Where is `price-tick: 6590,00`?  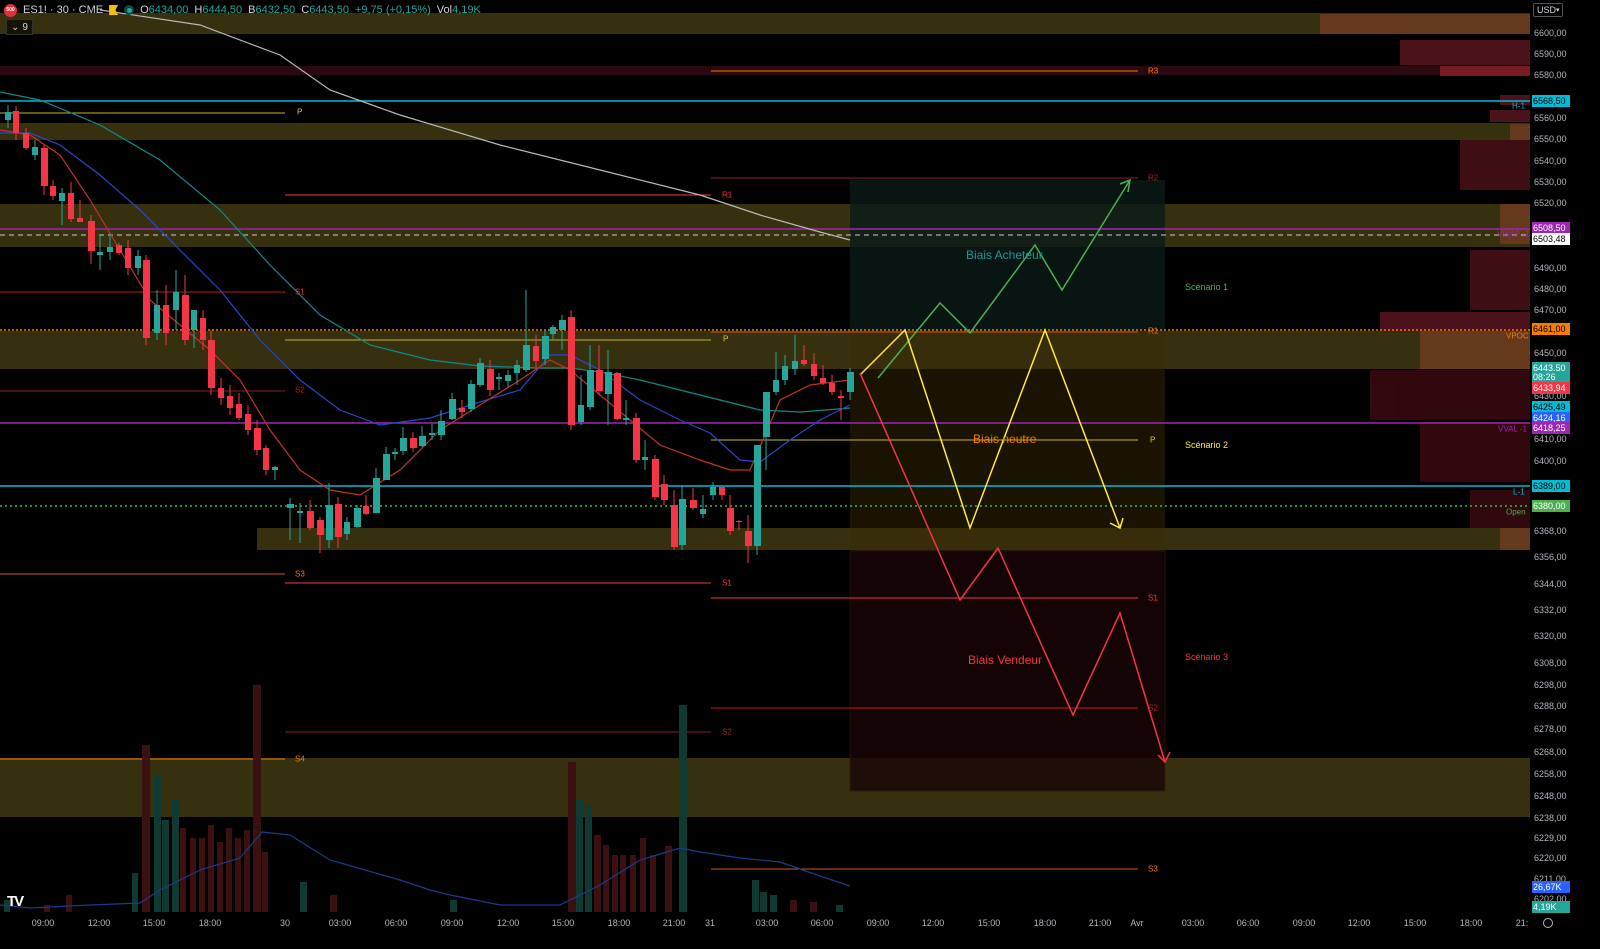
price-tick: 6590,00 is located at coordinates (1550, 54).